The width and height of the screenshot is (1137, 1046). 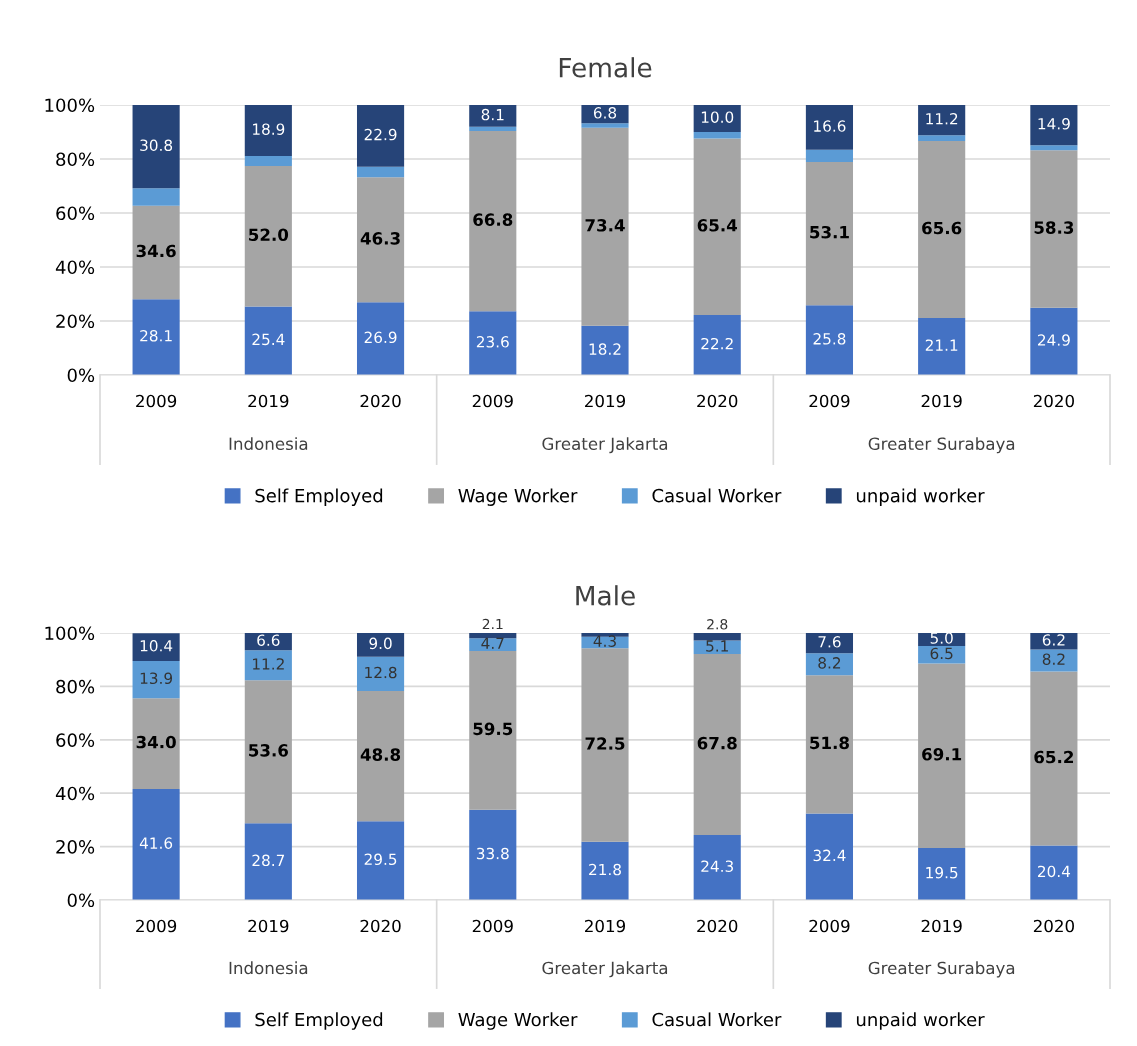 What do you see at coordinates (717, 743) in the screenshot?
I see `data-label: 67.8` at bounding box center [717, 743].